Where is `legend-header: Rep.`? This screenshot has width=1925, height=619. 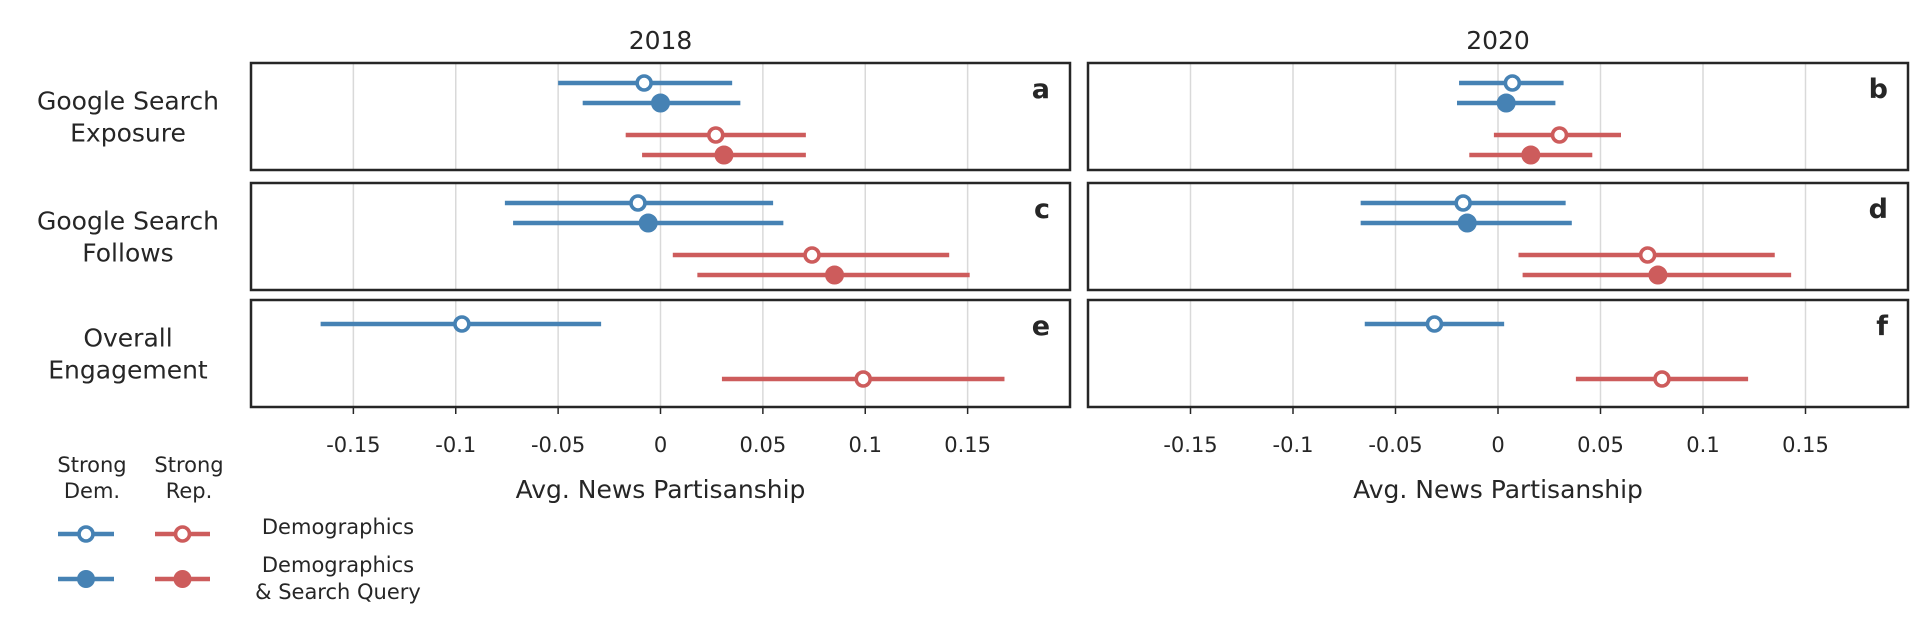 legend-header: Rep. is located at coordinates (189, 491).